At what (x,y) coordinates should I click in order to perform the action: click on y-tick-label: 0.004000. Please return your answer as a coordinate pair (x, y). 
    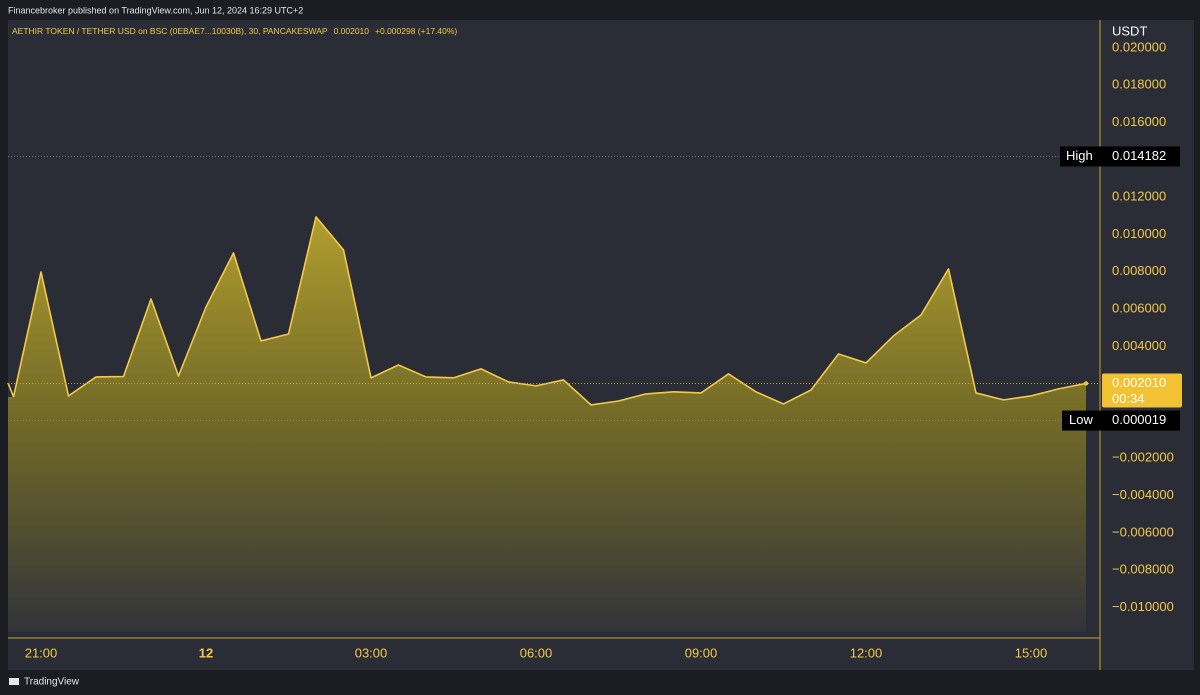
    Looking at the image, I should click on (1139, 345).